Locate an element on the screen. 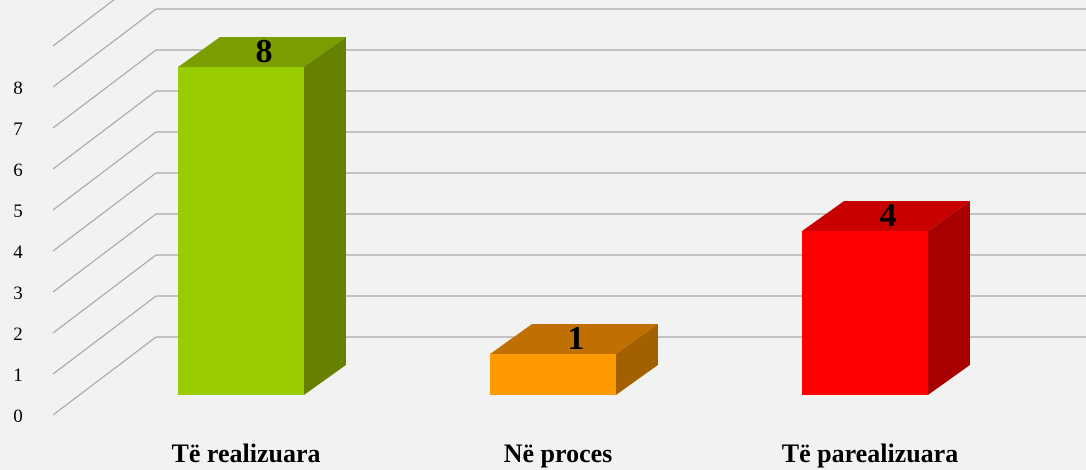 The width and height of the screenshot is (1086, 470). data-label: 1 is located at coordinates (576, 338).